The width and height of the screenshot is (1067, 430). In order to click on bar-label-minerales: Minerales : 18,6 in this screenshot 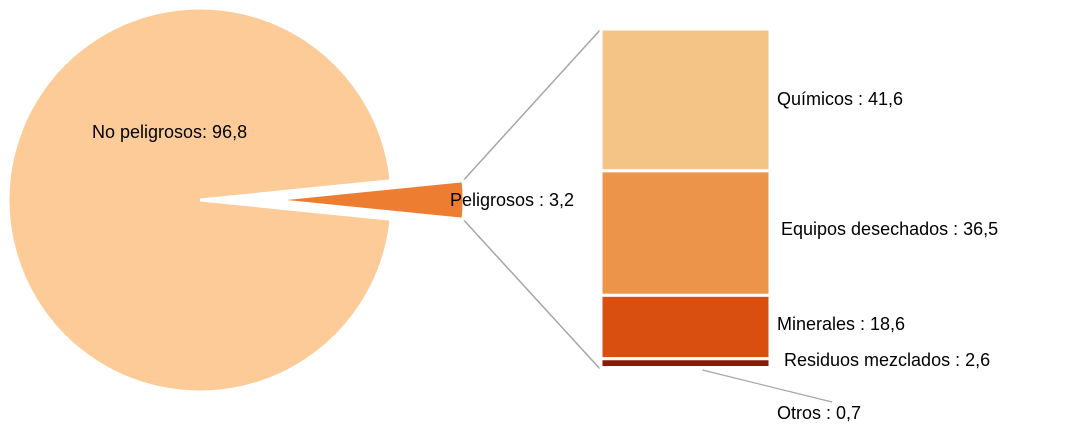, I will do `click(841, 324)`.